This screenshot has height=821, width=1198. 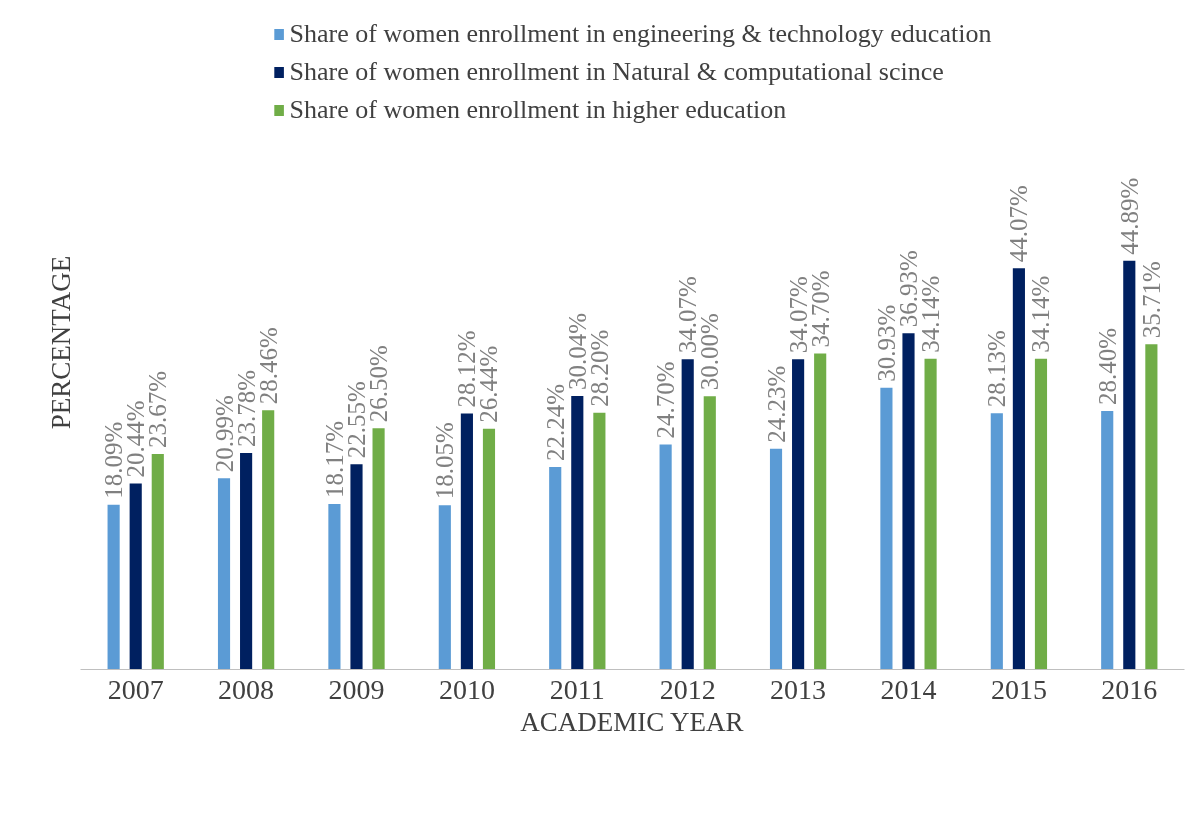 What do you see at coordinates (997, 369) in the screenshot?
I see `data-label: 28.13%` at bounding box center [997, 369].